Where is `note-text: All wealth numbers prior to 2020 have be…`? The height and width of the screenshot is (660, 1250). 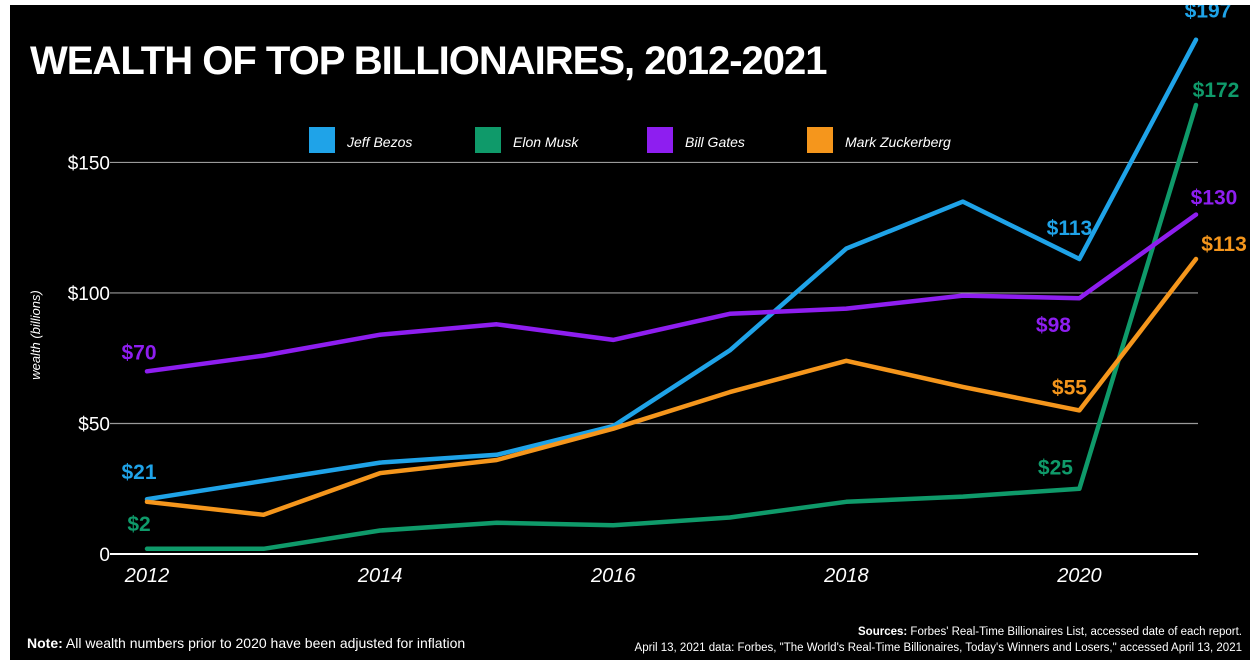
note-text: All wealth numbers prior to 2020 have be… is located at coordinates (264, 643).